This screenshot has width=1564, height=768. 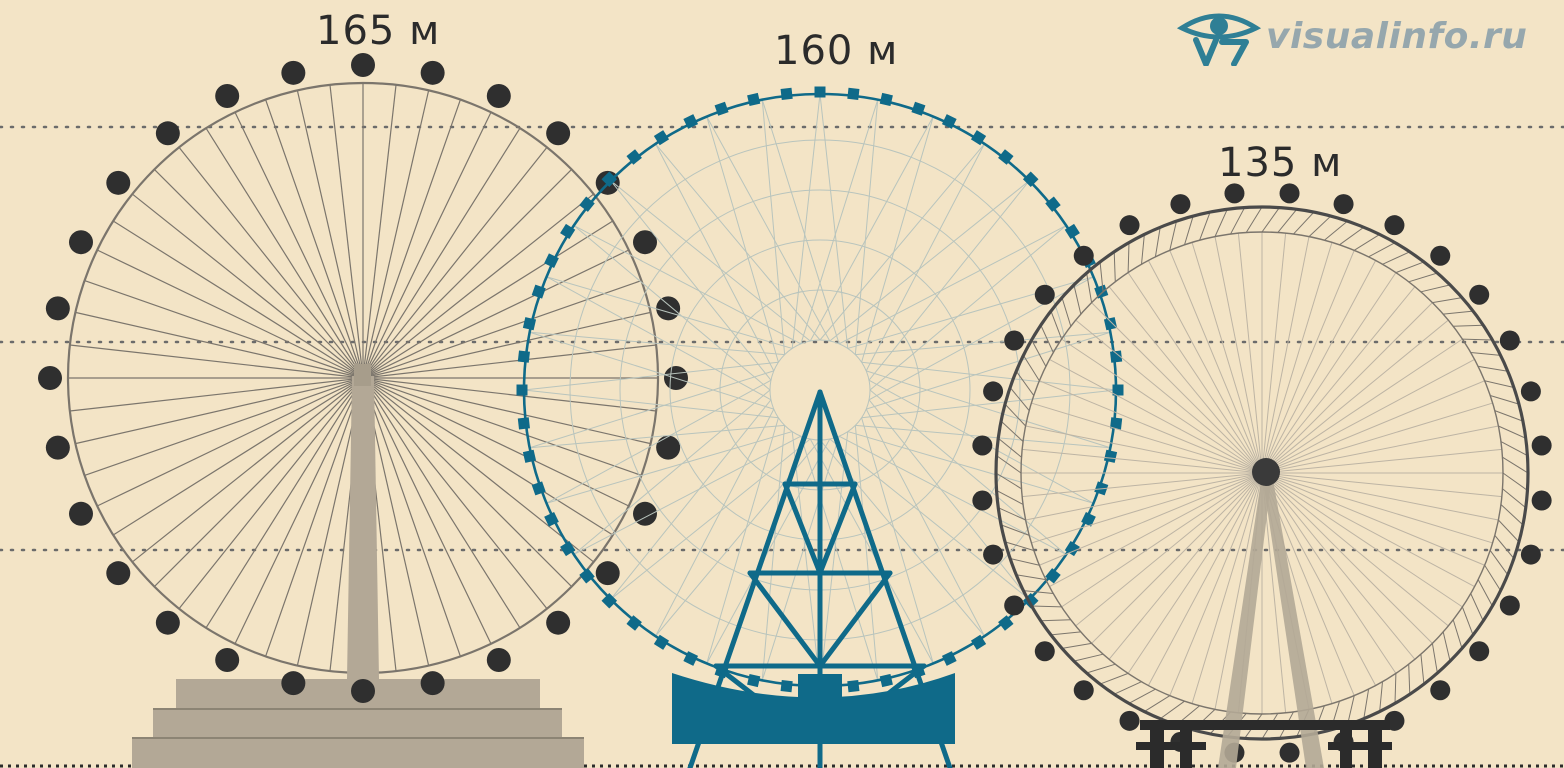 What do you see at coordinates (836, 51) in the screenshot?
I see `wheel-160m-height-label: 160 м` at bounding box center [836, 51].